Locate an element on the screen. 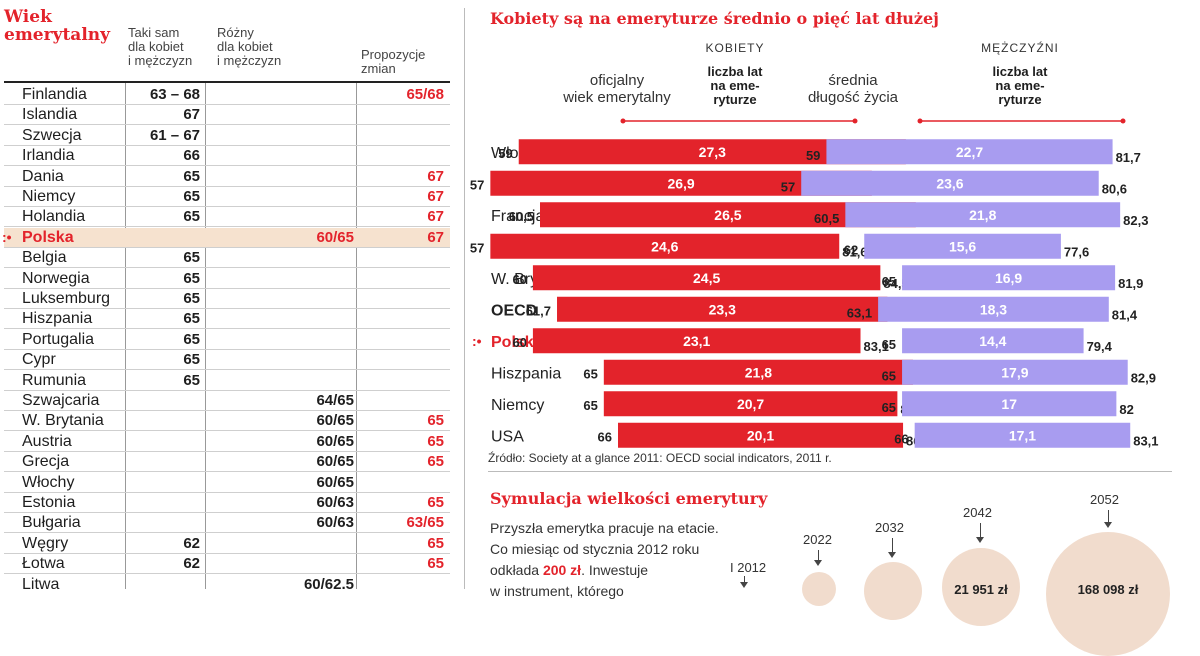  same-age-value: 66 is located at coordinates (191, 156).